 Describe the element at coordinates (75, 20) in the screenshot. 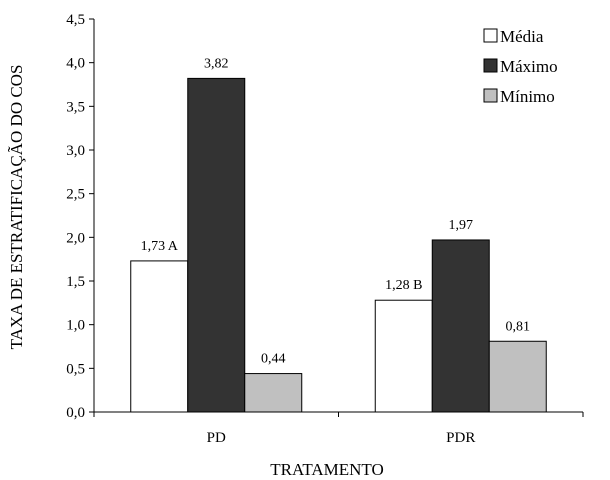

I see `y-tick-label: 4,5` at that location.